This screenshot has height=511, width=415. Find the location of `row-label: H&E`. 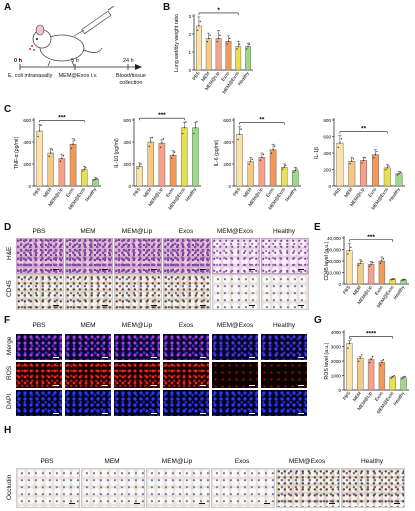

row-label: H&E is located at coordinates (9, 253).